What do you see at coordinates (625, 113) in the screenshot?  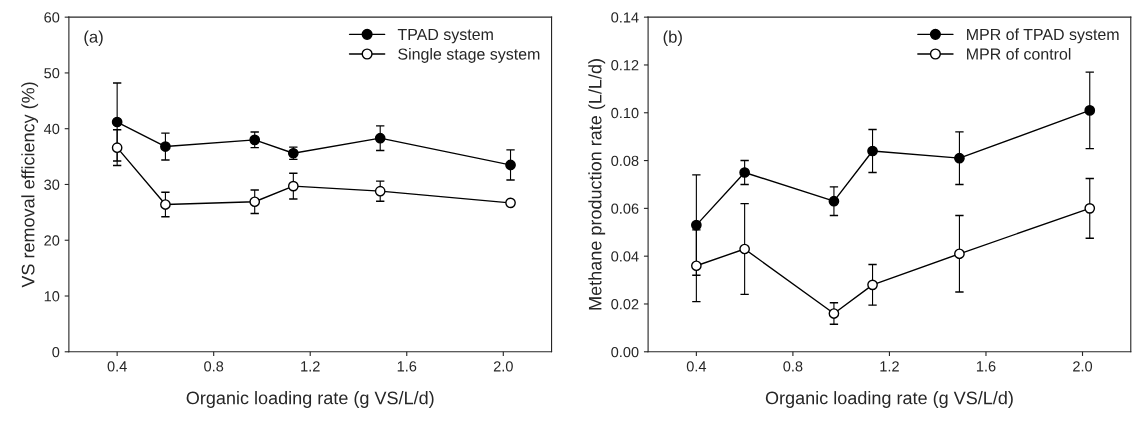 I see `y-tick-label: 0.10` at bounding box center [625, 113].